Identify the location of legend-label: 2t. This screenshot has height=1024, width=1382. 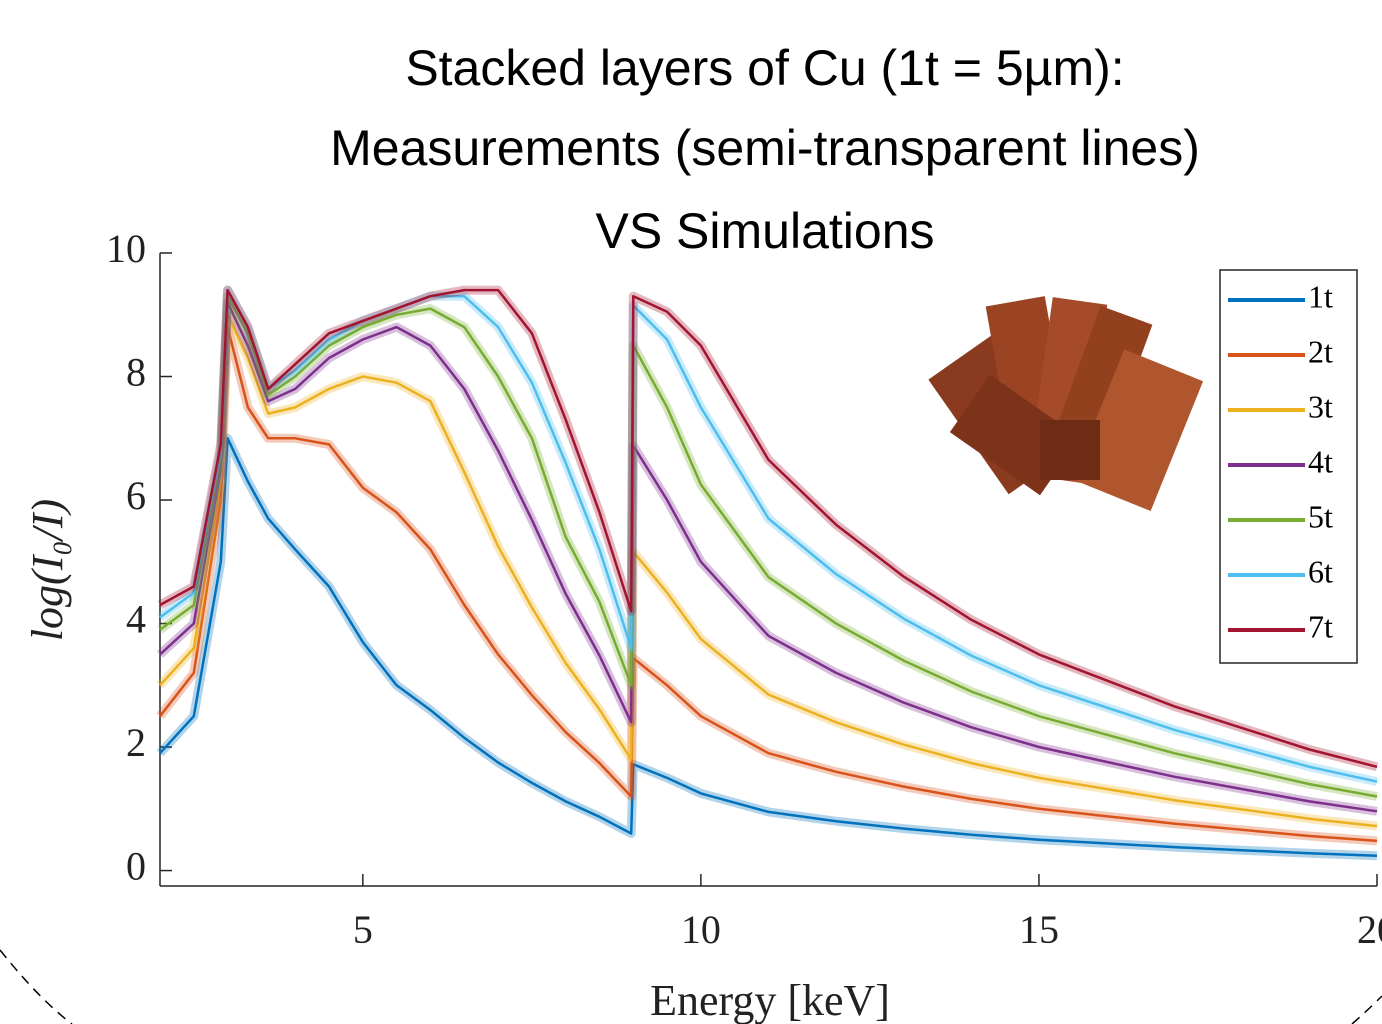
(1320, 351).